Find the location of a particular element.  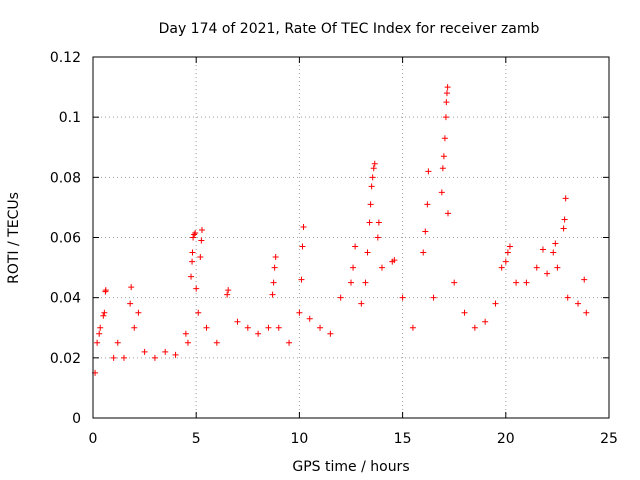

x-axis-label: GPS time / hours is located at coordinates (350, 467).